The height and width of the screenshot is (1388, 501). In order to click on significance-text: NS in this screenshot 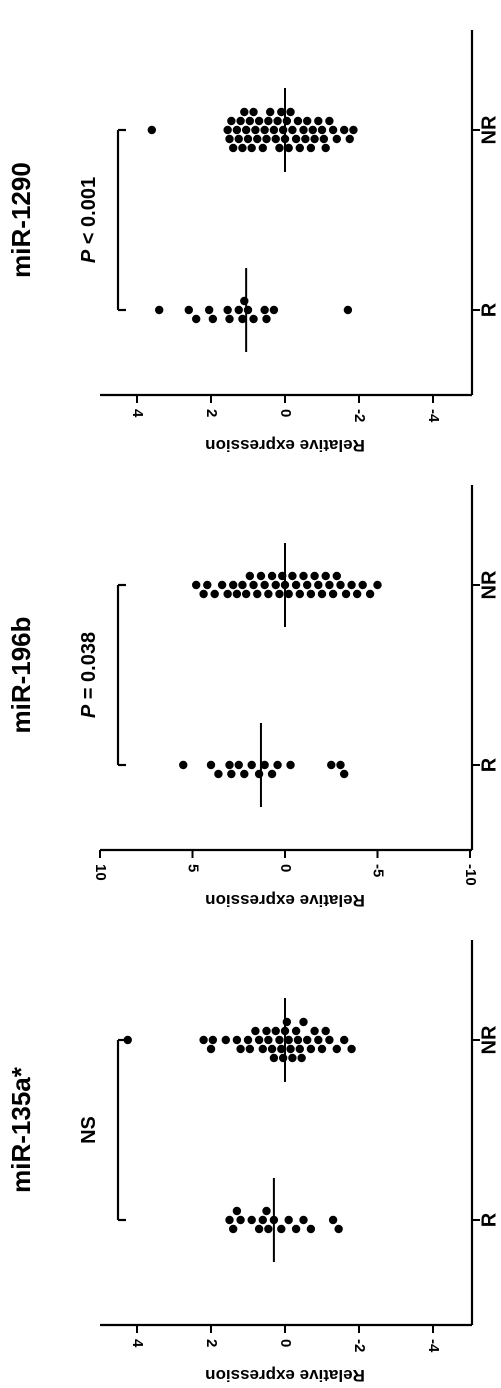, I will do `click(89, 1130)`.